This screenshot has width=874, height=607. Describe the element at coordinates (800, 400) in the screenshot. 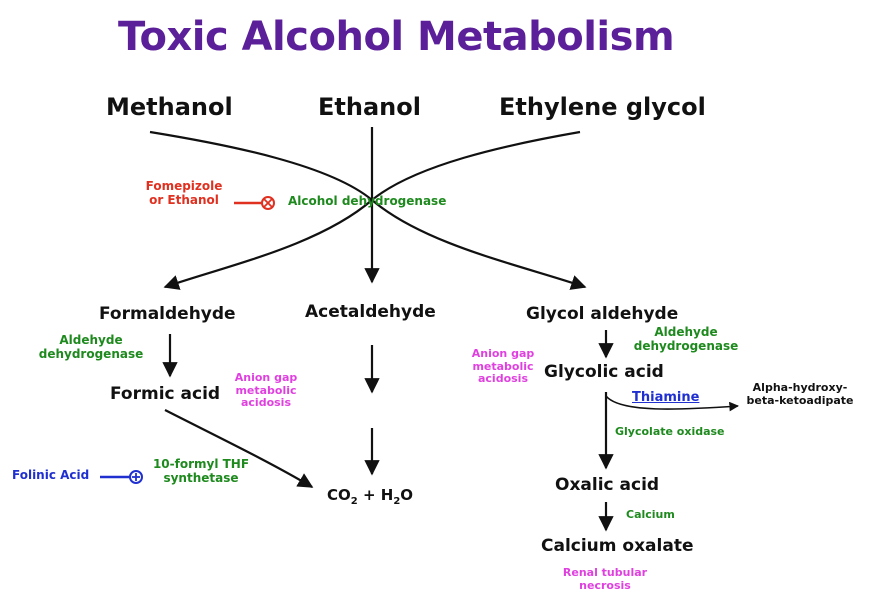

I see `ahk-line-2: beta-ketoadipate` at that location.